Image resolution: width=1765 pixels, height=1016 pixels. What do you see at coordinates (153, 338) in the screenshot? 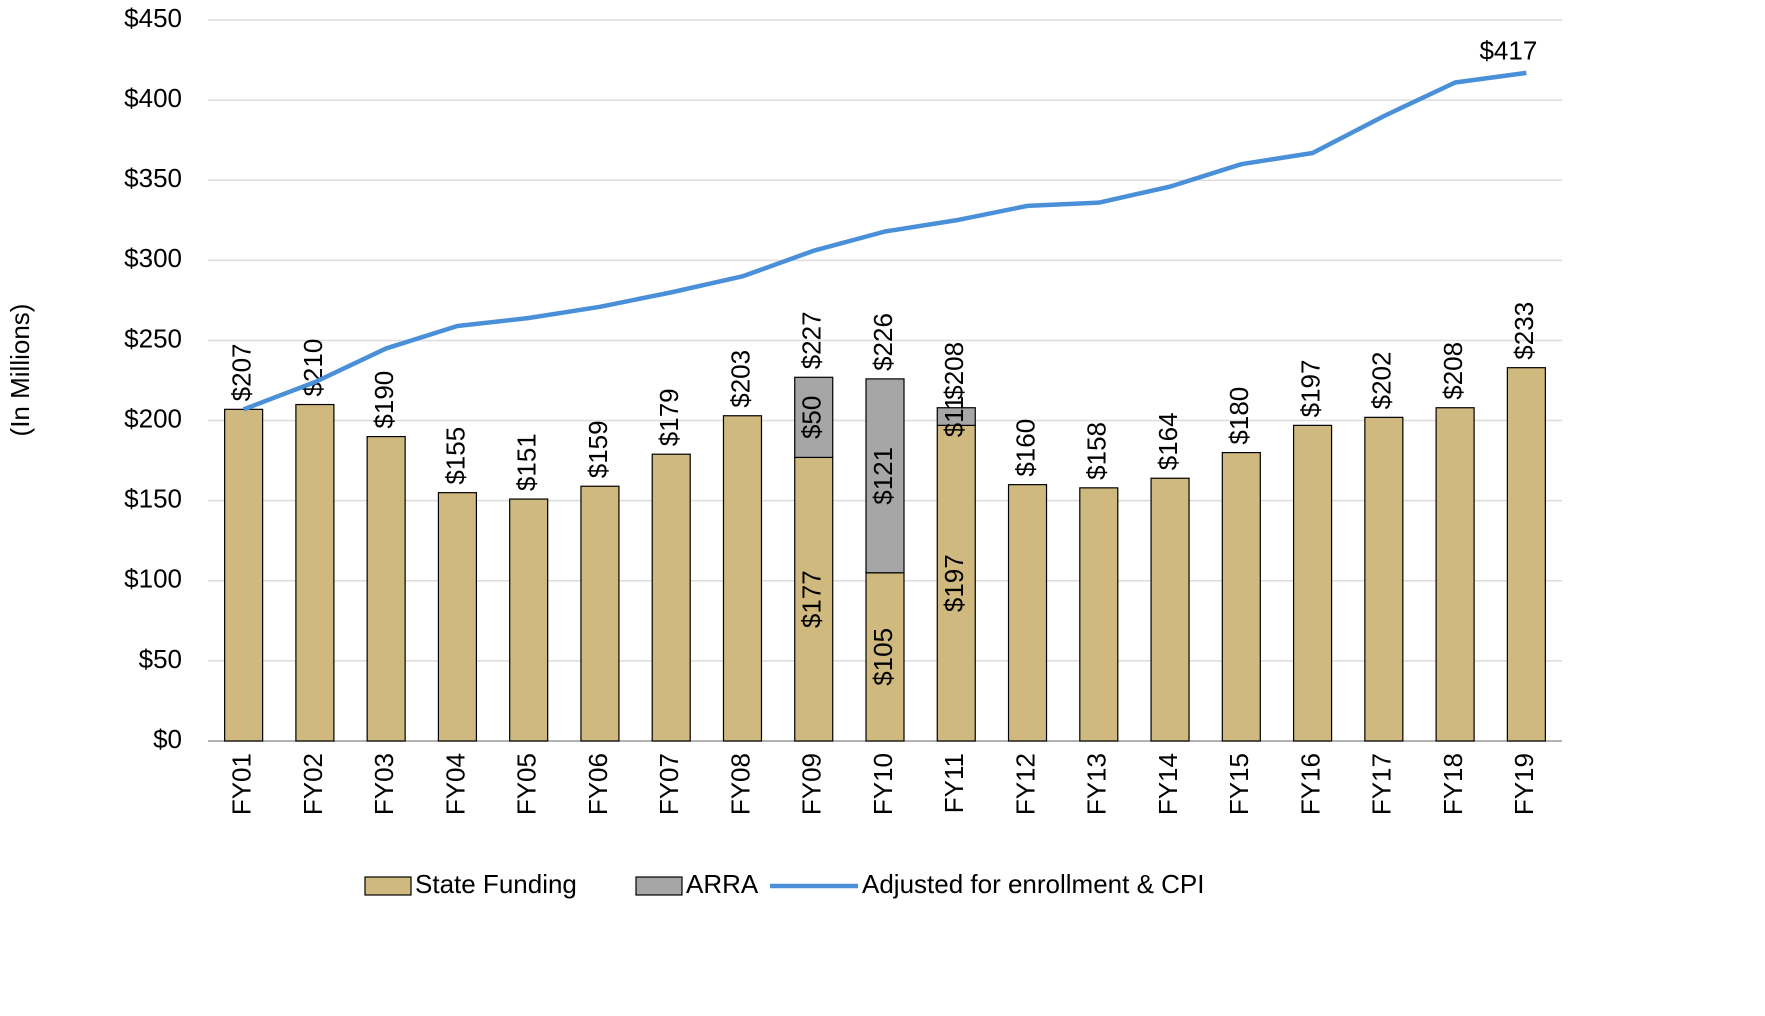
I see `y-tick-label: $250` at bounding box center [153, 338].